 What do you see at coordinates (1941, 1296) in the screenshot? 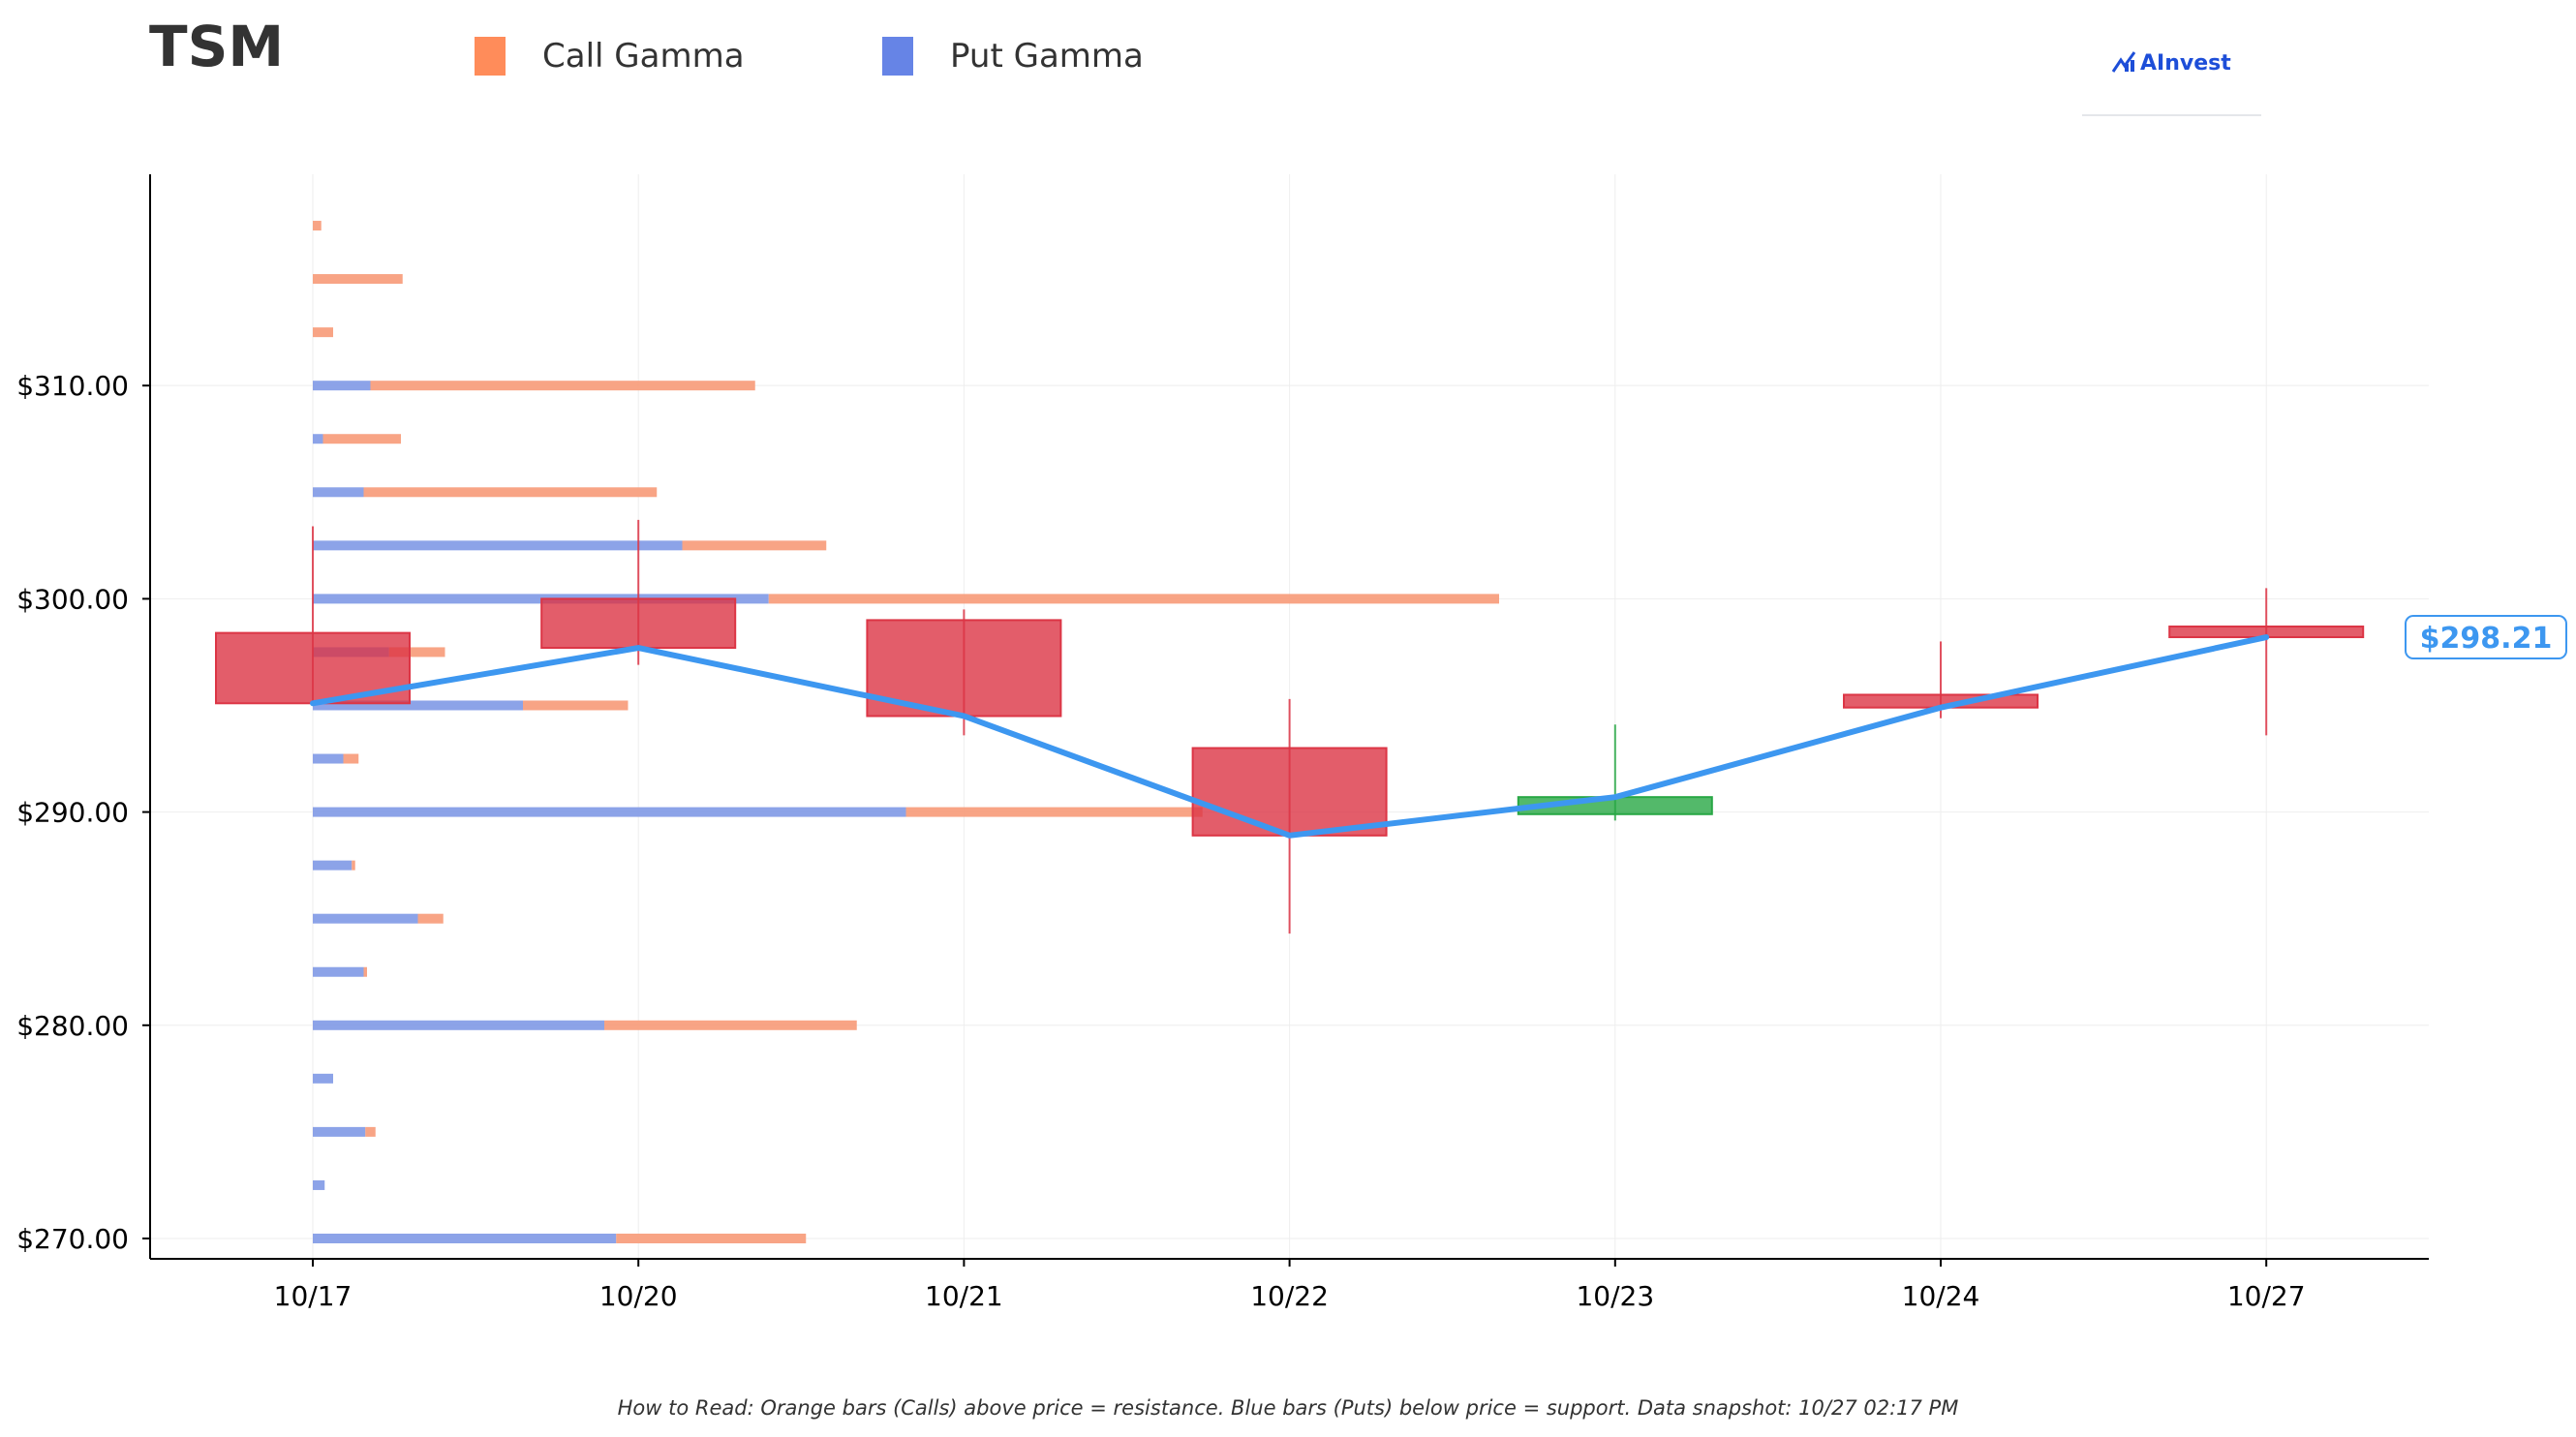
I see `x-tick-label: 10/24` at bounding box center [1941, 1296].